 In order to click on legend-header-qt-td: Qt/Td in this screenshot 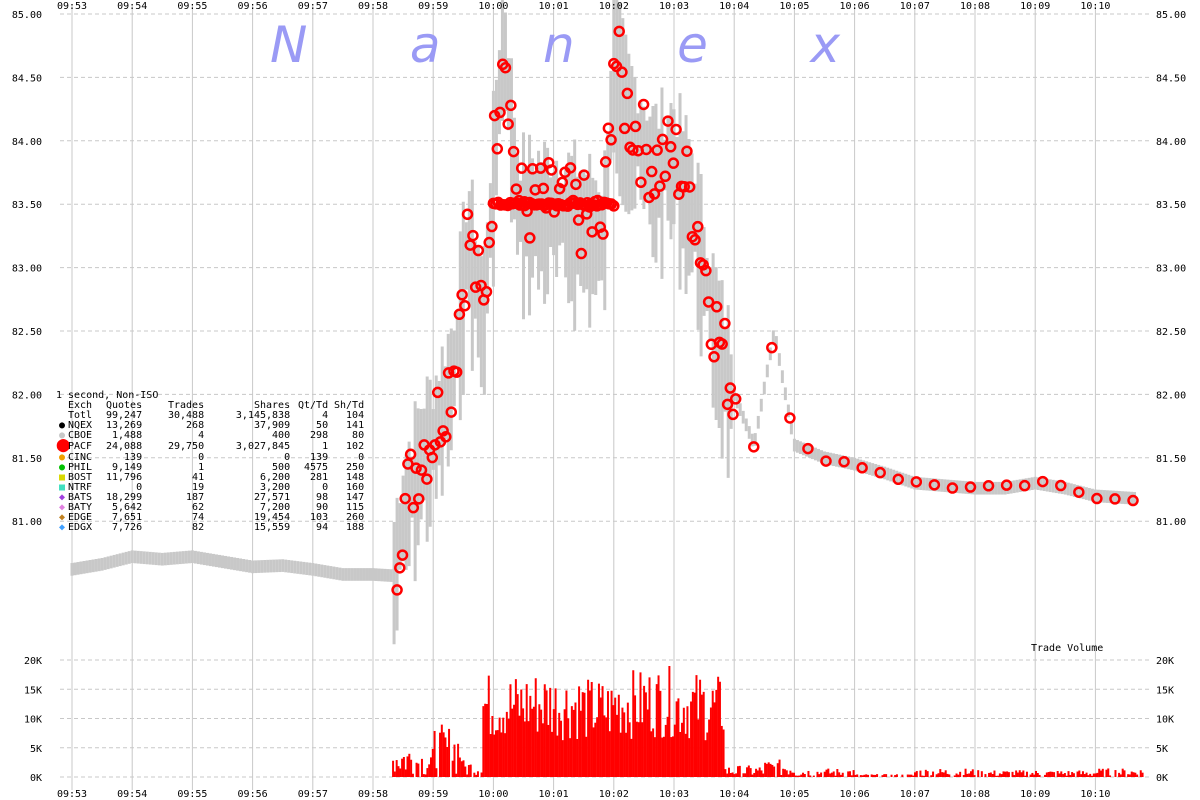, I will do `click(313, 406)`.